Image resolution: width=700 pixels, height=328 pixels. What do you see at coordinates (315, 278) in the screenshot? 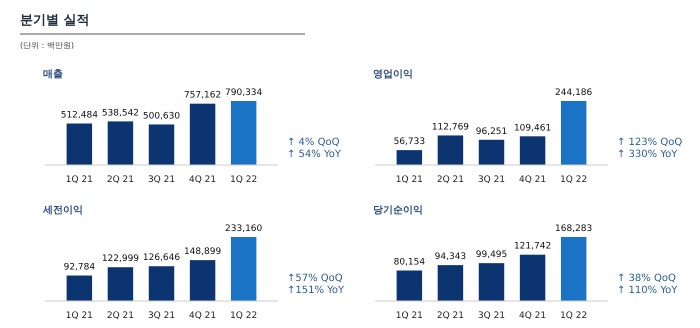
I see `text: ↑57% QoQ` at bounding box center [315, 278].